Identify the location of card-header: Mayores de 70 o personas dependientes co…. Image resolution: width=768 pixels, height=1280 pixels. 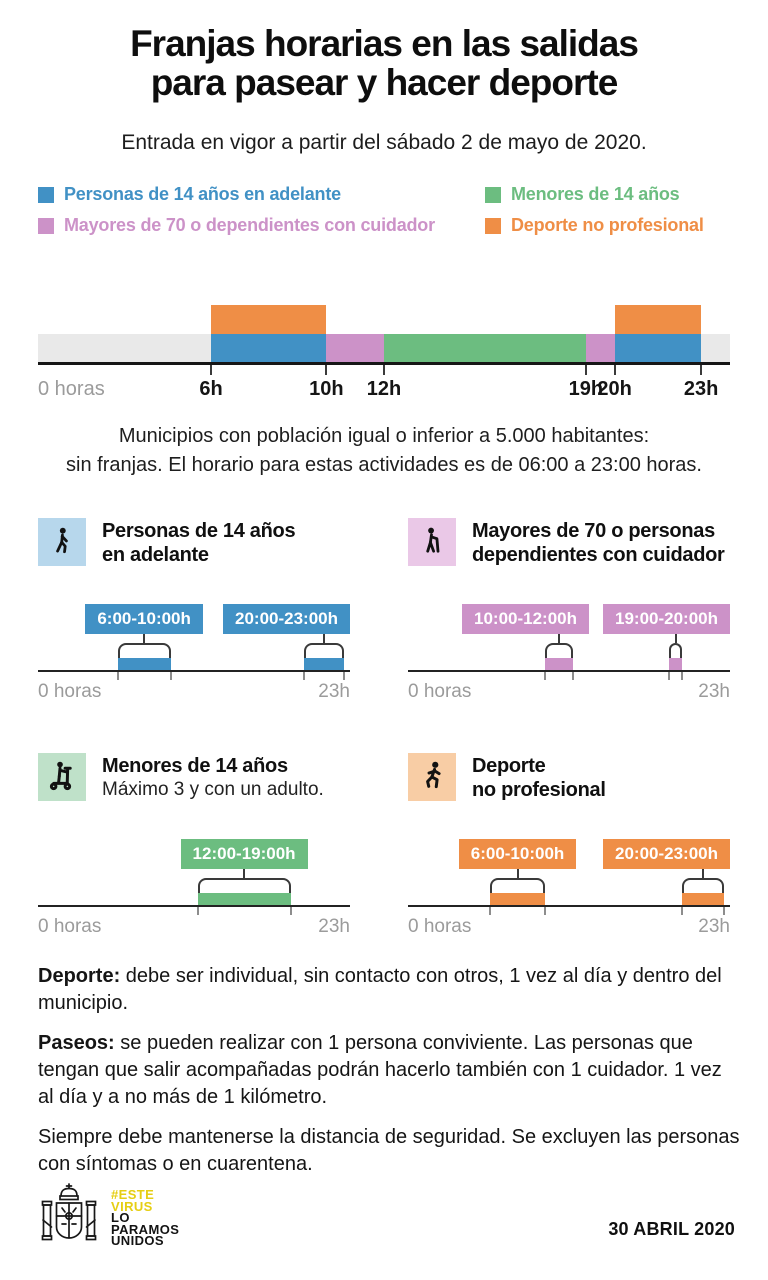
(569, 542).